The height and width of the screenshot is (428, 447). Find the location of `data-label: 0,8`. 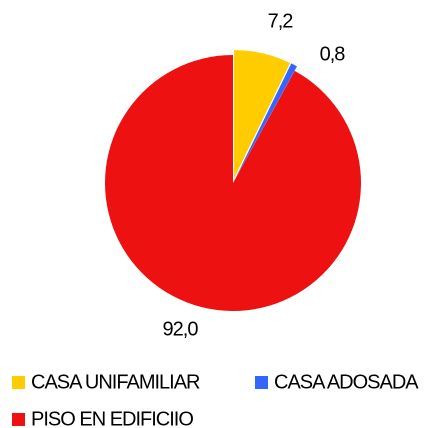

data-label: 0,8 is located at coordinates (333, 54).